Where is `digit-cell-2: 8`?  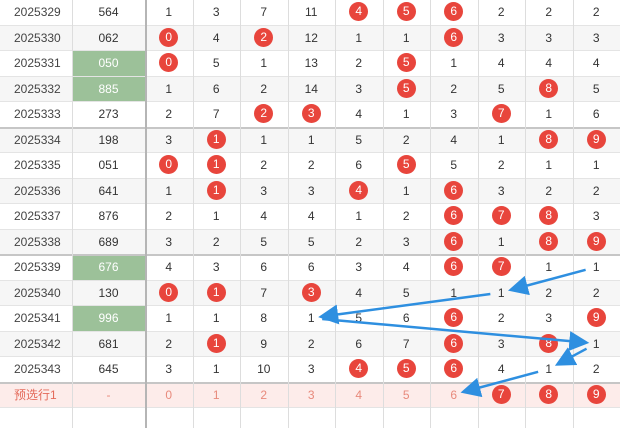
digit-cell-2: 8 is located at coordinates (264, 318).